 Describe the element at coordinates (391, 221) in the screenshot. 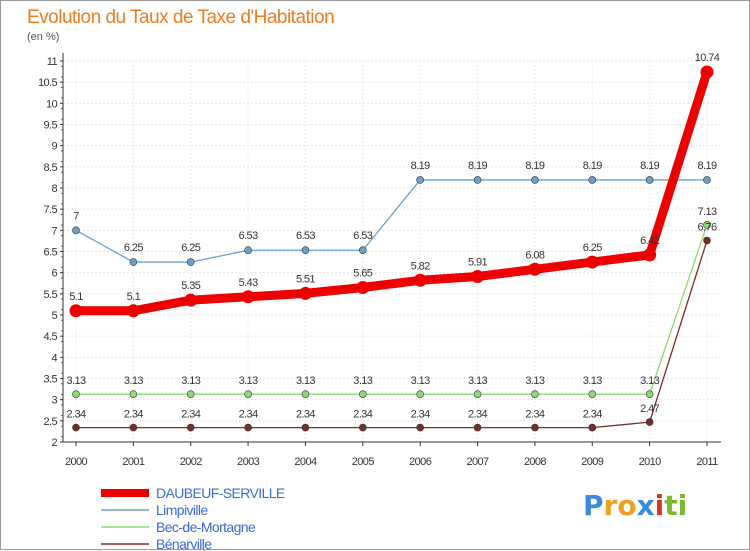

I see `series-line-limpiville` at that location.